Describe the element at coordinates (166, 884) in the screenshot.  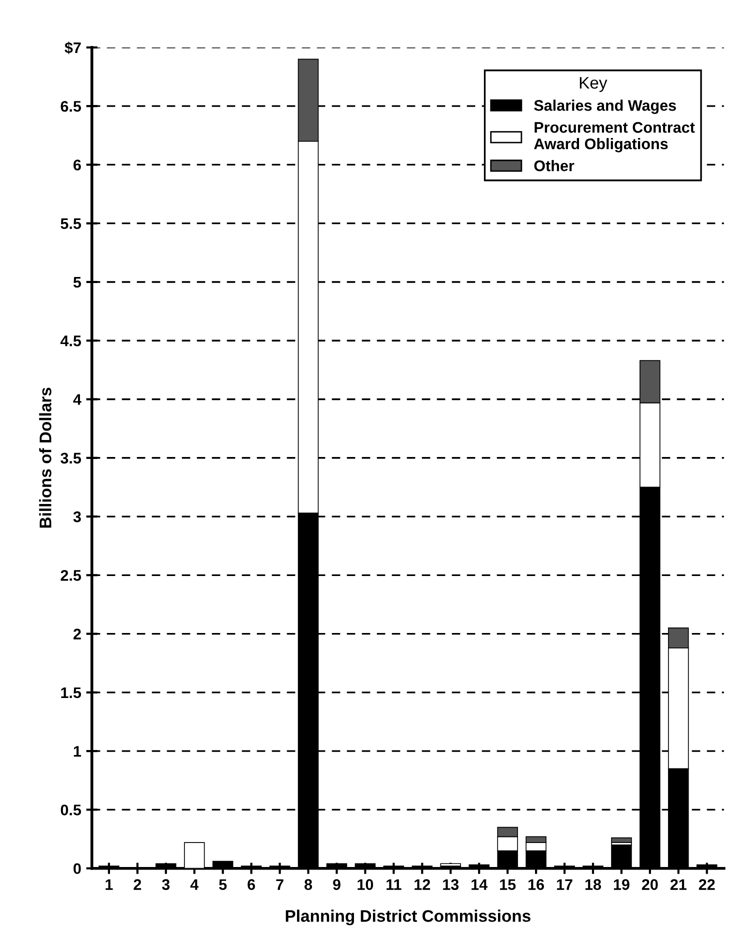
I see `x-tick-label: 3` at that location.